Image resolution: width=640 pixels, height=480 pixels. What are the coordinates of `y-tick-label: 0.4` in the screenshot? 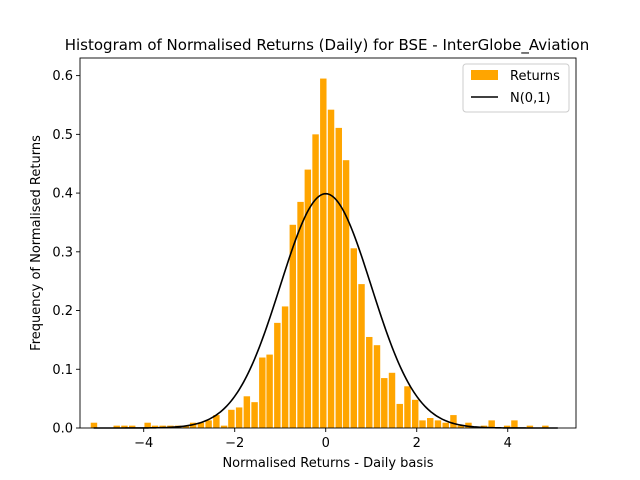 It's located at (62, 194).